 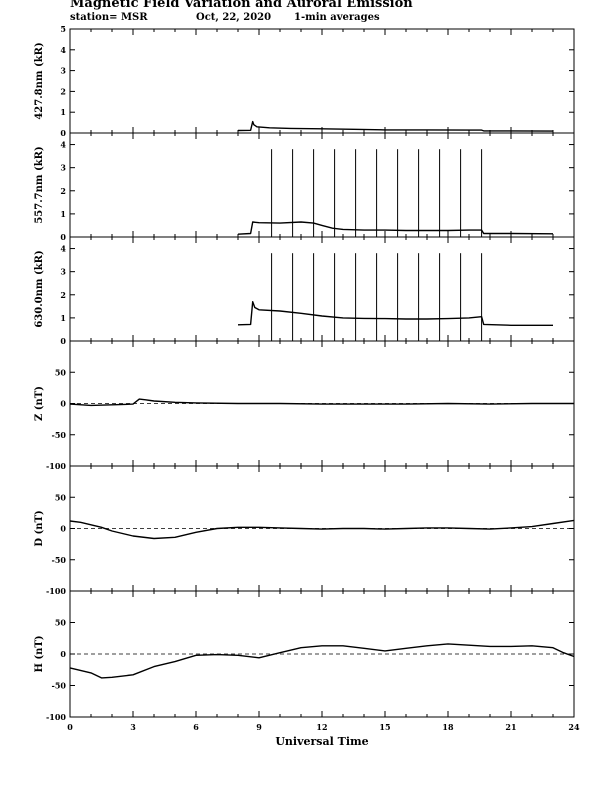 I want to click on panel-2-frame, so click(x=322, y=185).